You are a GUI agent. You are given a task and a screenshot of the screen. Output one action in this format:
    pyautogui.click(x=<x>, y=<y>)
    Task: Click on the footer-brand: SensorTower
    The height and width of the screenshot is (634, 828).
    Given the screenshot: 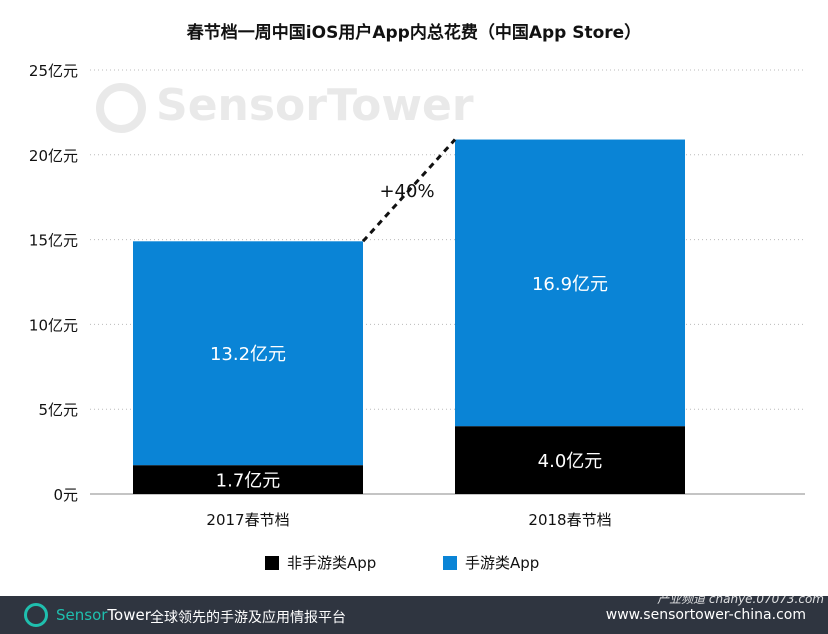 What is the action you would take?
    pyautogui.click(x=103, y=615)
    